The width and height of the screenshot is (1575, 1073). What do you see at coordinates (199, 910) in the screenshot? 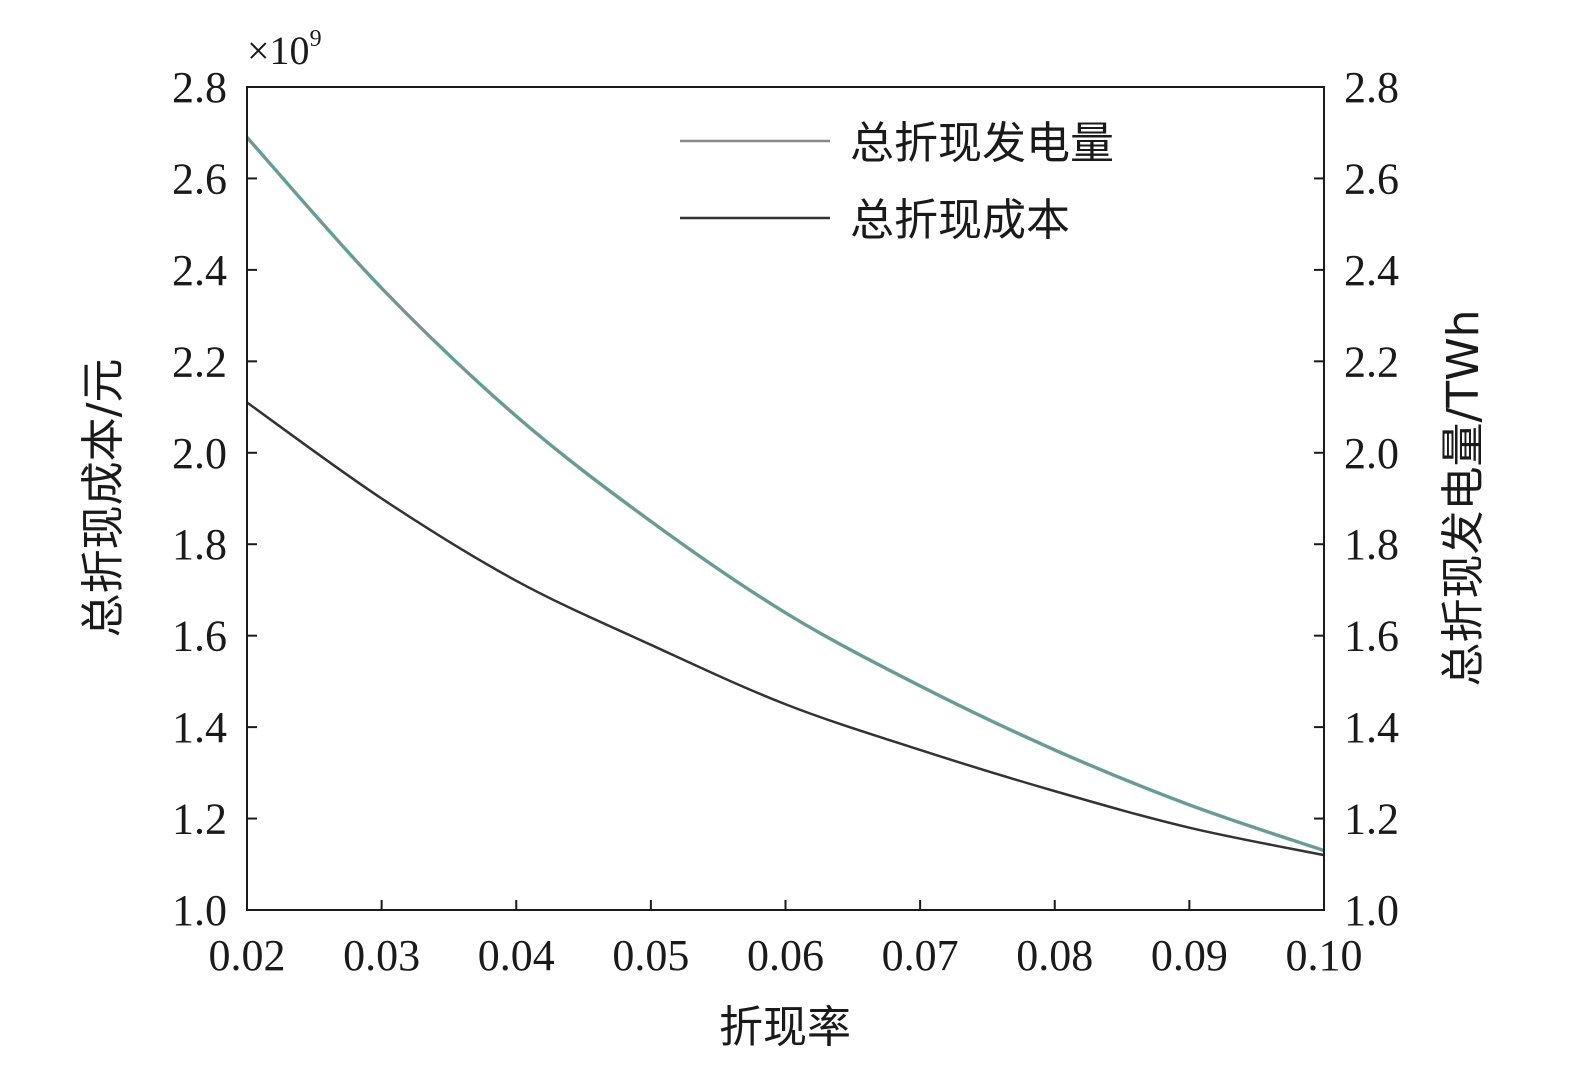
I see `y-left-tick-label: 1.0` at bounding box center [199, 910].